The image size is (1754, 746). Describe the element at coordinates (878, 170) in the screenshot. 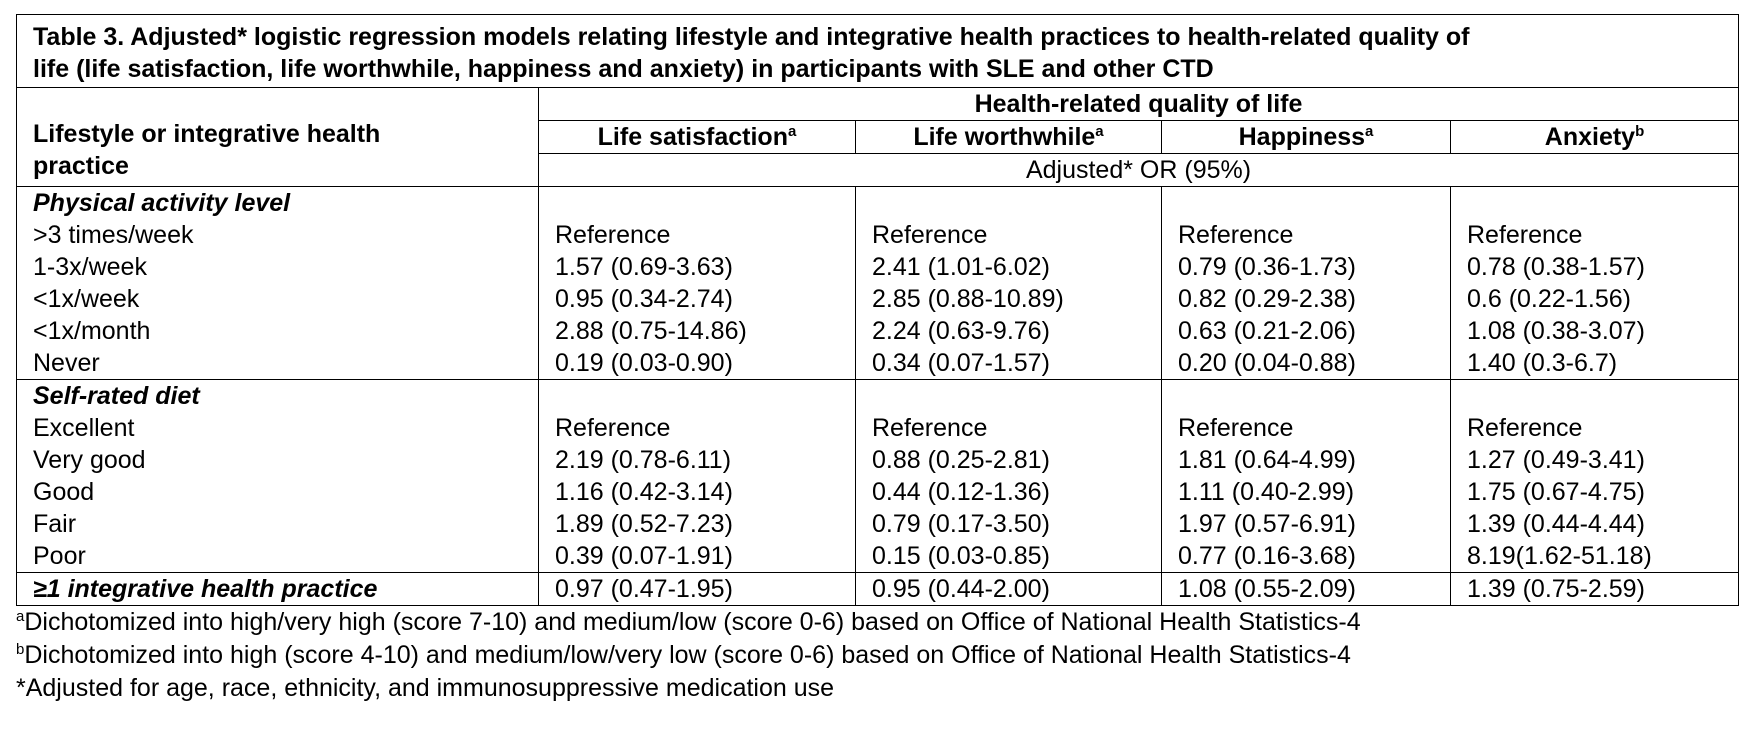

I see `header-row-3: Adjusted* OR (95%)` at that location.